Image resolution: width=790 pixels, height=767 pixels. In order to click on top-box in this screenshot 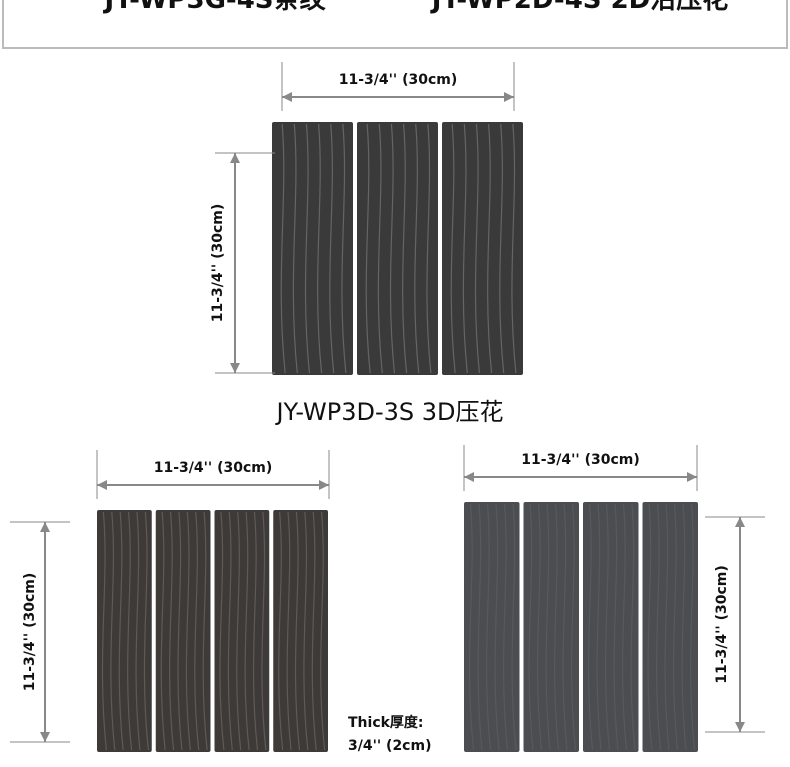, I will do `click(395, 24)`.